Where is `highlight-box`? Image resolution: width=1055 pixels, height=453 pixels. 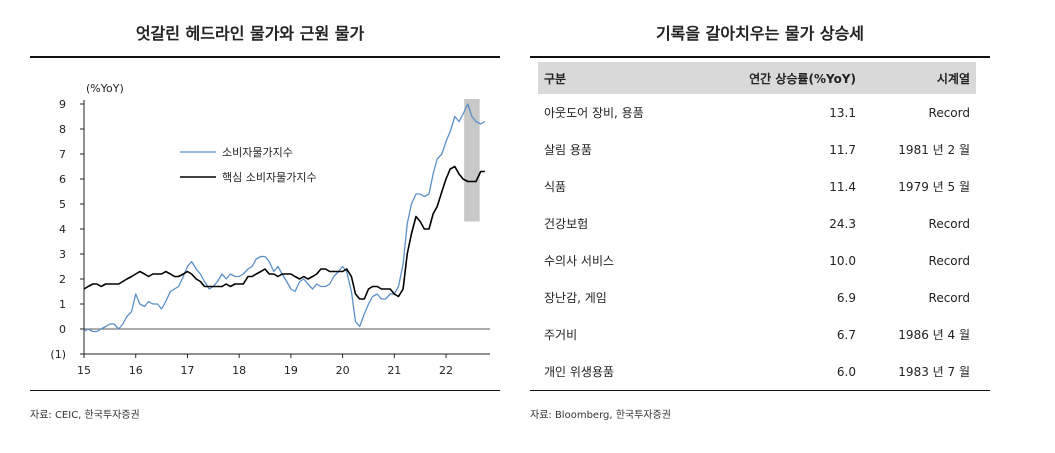 highlight-box is located at coordinates (472, 160).